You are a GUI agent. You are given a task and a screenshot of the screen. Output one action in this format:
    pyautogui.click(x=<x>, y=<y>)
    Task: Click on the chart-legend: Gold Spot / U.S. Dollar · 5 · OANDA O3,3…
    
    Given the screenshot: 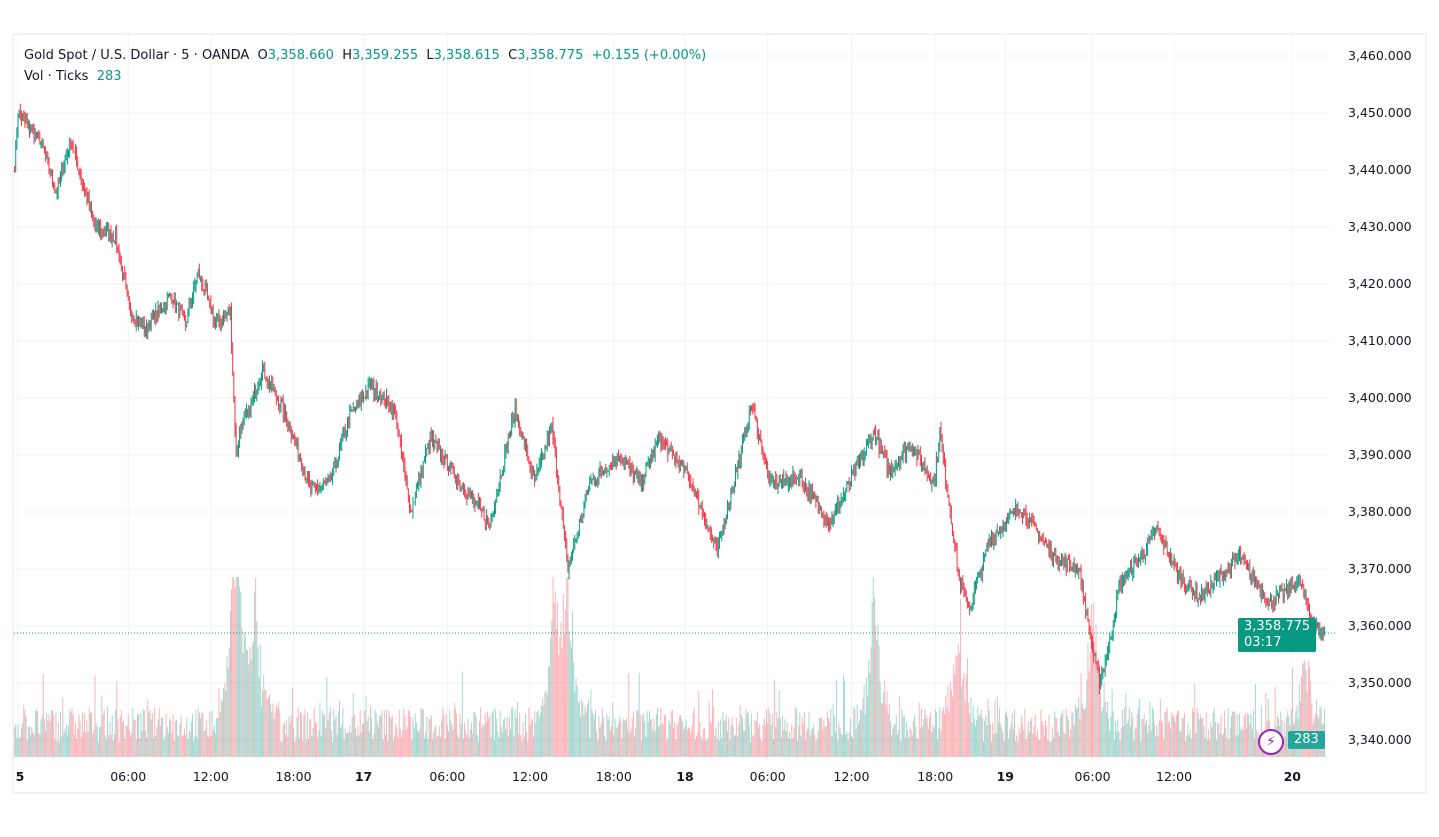 What is the action you would take?
    pyautogui.click(x=365, y=66)
    